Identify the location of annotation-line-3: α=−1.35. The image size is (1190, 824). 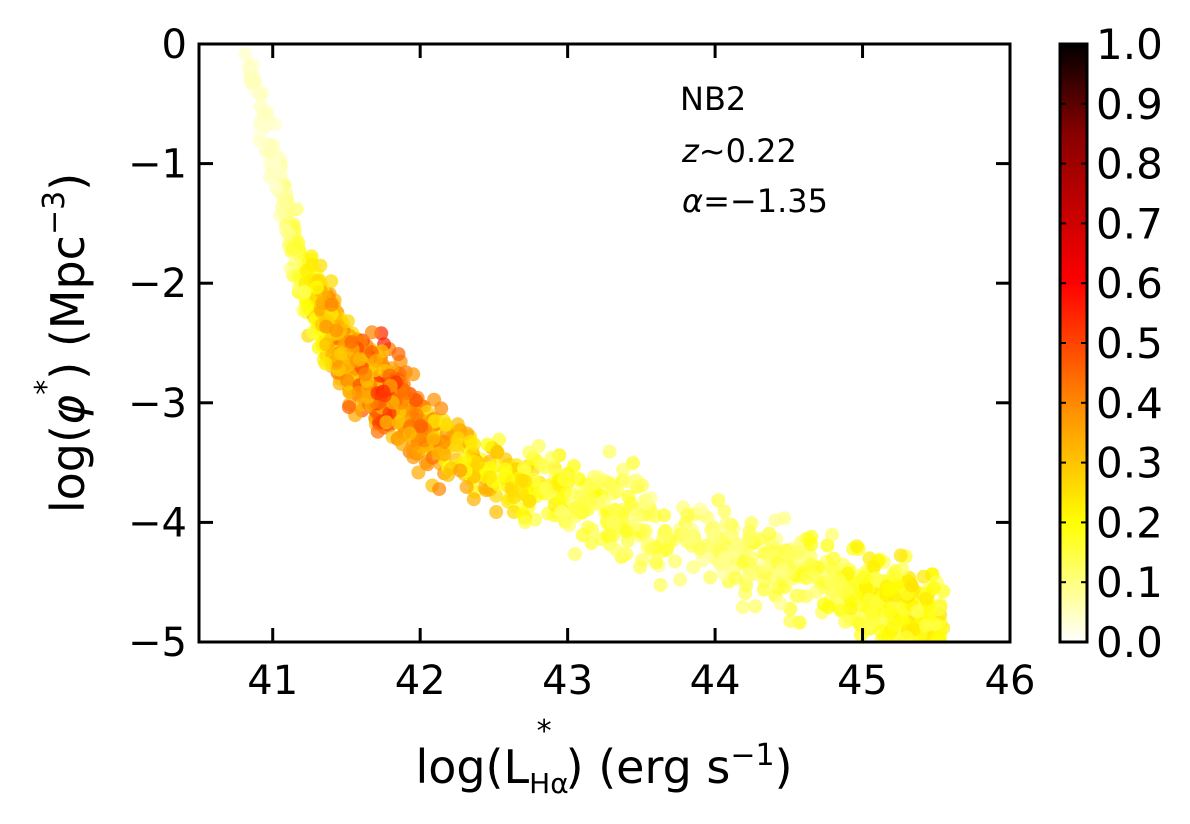
(755, 201).